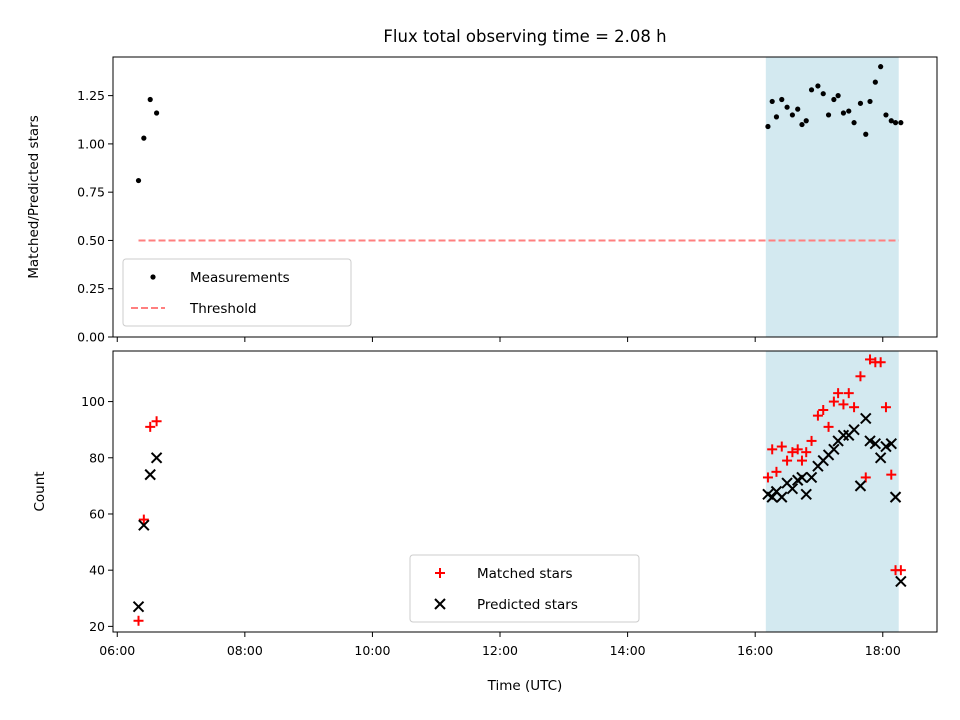 This screenshot has height=720, width=960. What do you see at coordinates (91, 143) in the screenshot?
I see `y-tick-label: 1.00` at bounding box center [91, 143].